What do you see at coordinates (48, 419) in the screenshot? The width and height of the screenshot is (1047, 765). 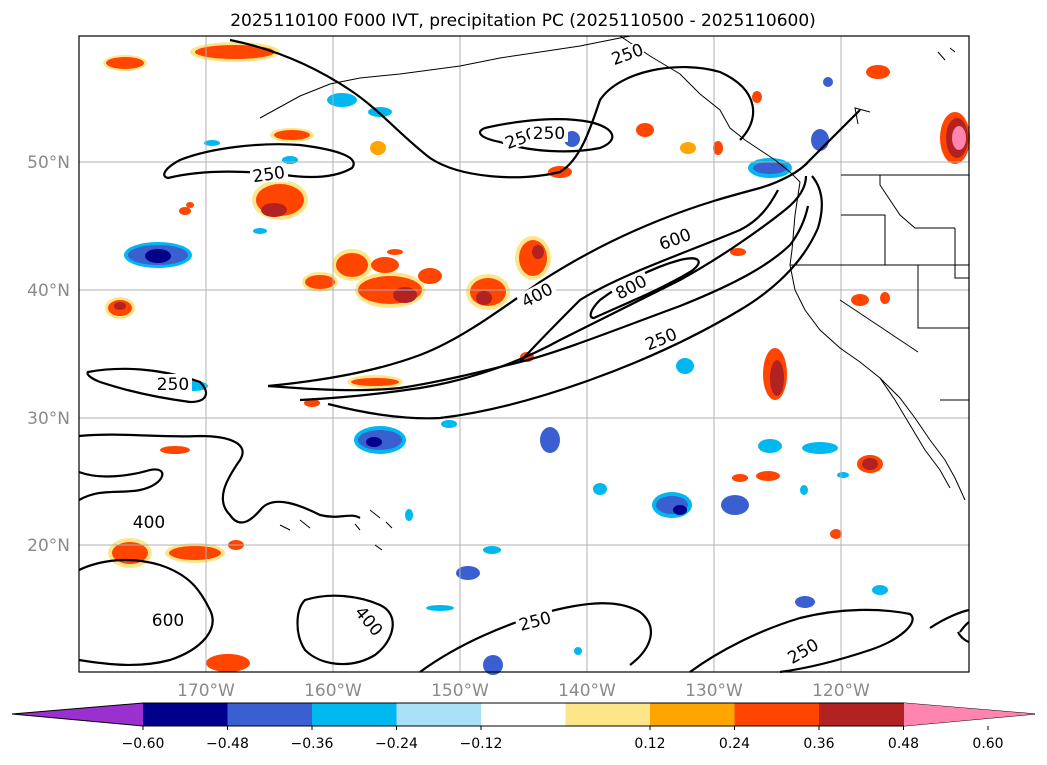 I see `lat-label-30n: 30°N` at bounding box center [48, 419].